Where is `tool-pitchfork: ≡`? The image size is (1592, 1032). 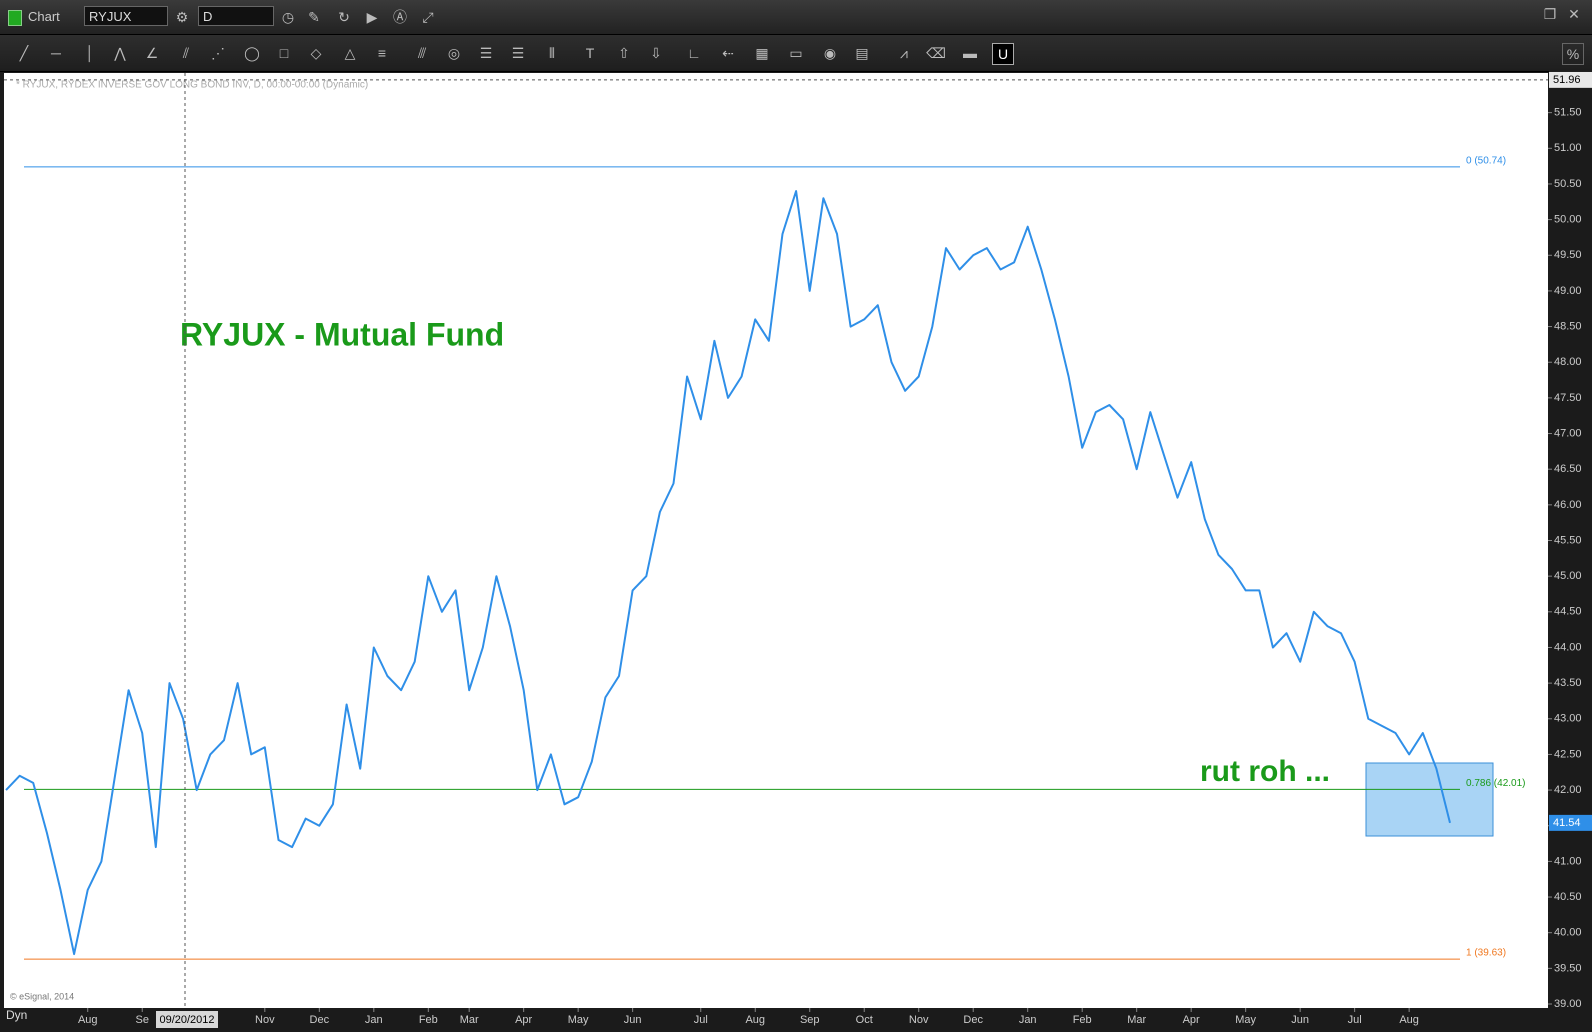 tool-pitchfork: ≡ is located at coordinates (382, 53).